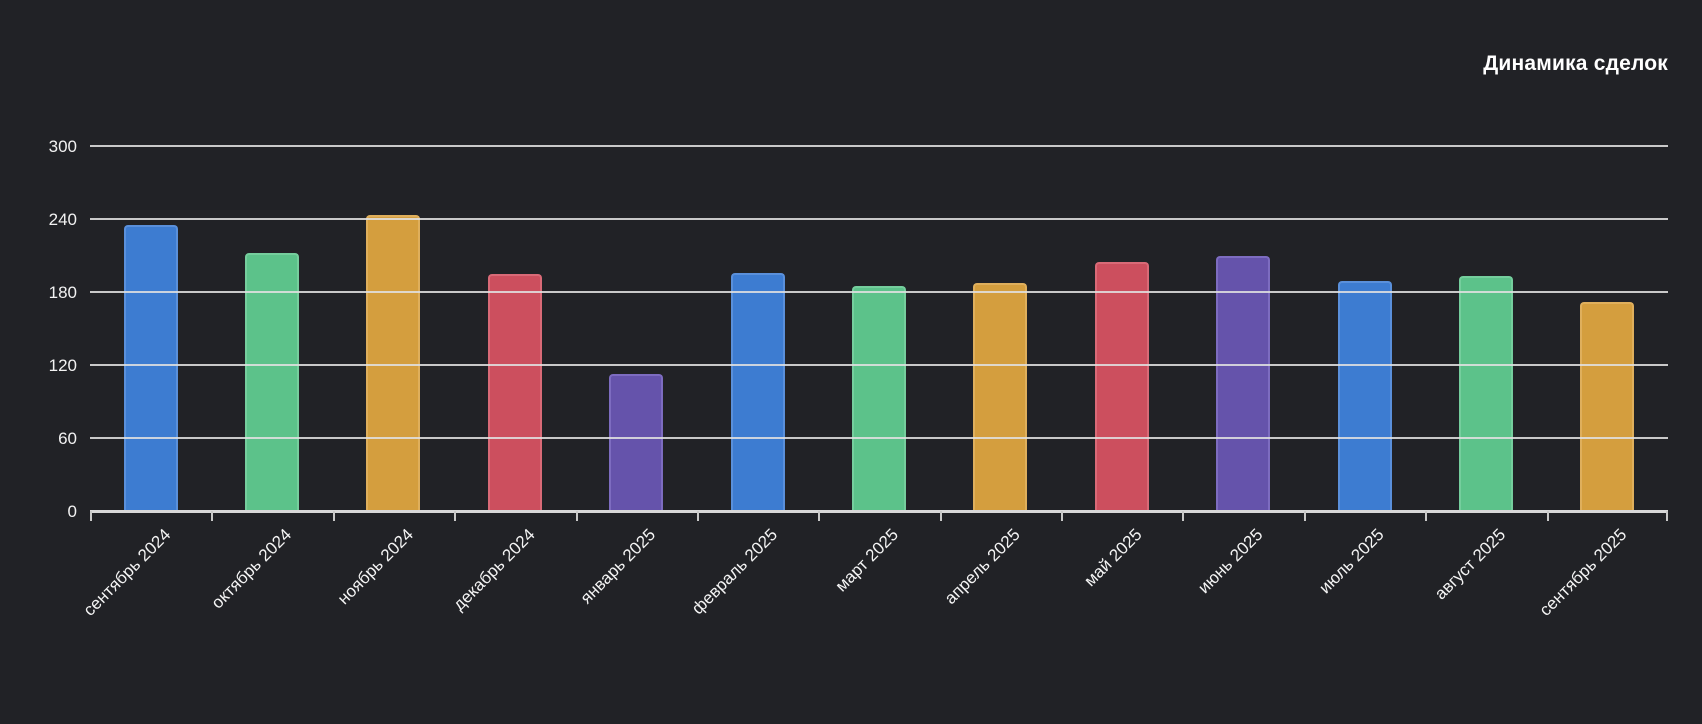  Describe the element at coordinates (734, 572) in the screenshot. I see `x-axis-label-февраль-2025: февраль 2025` at that location.